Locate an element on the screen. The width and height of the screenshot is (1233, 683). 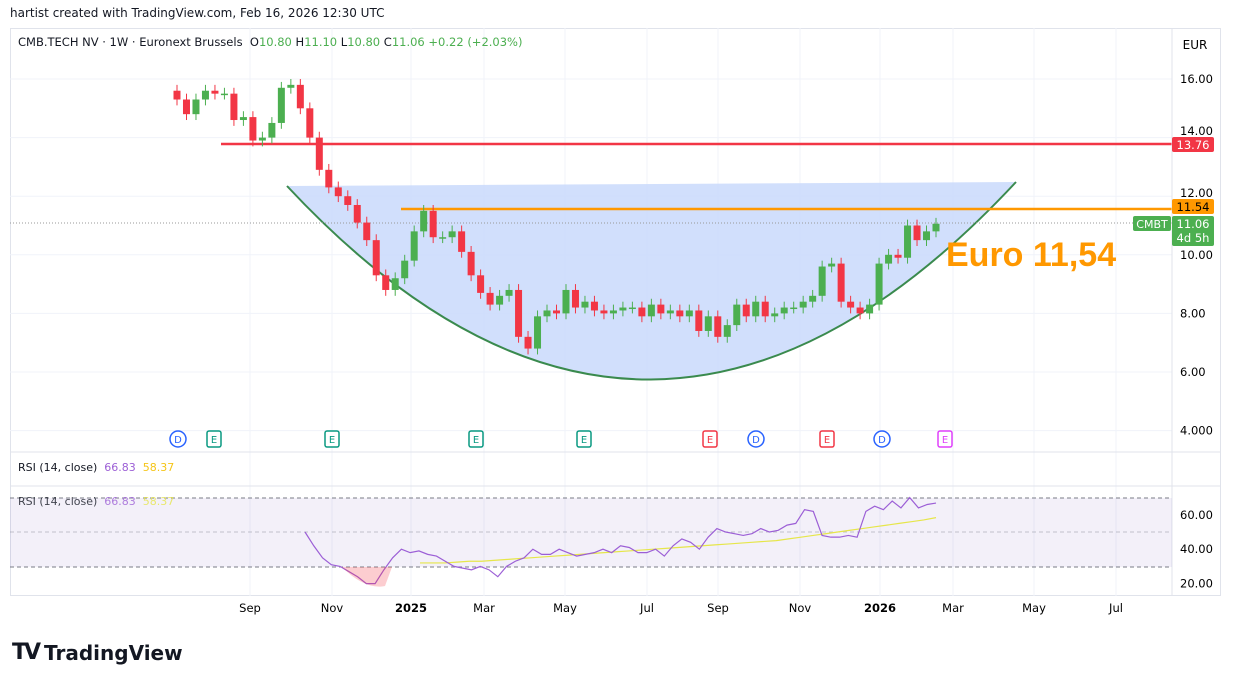
symbol-tag-text: CMBT is located at coordinates (1152, 224).